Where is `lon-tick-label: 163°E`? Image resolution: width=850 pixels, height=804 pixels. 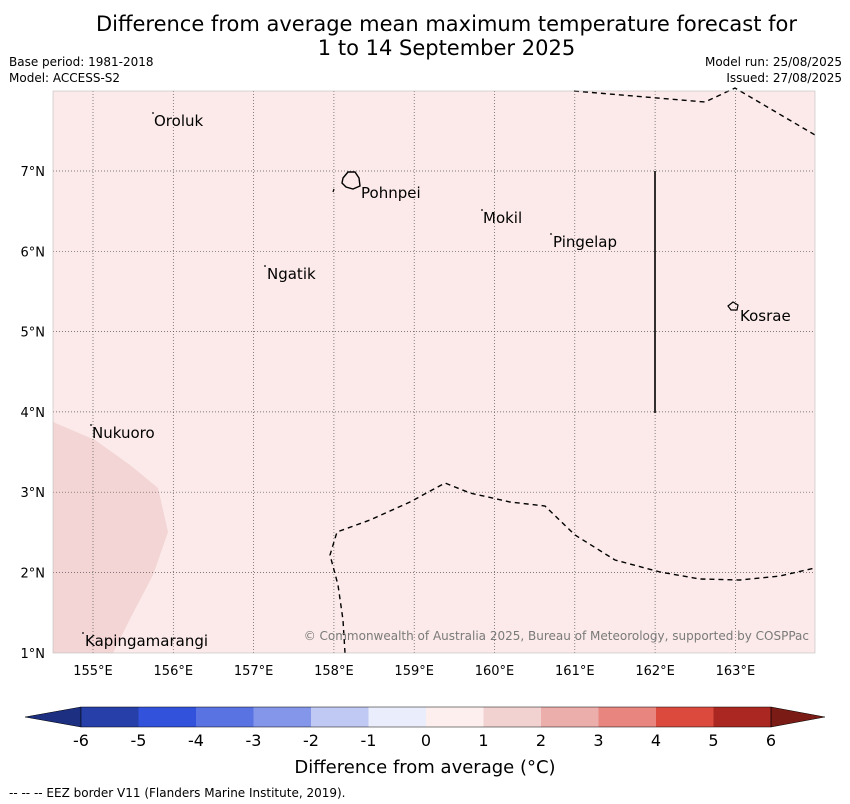
lon-tick-label: 163°E is located at coordinates (736, 671).